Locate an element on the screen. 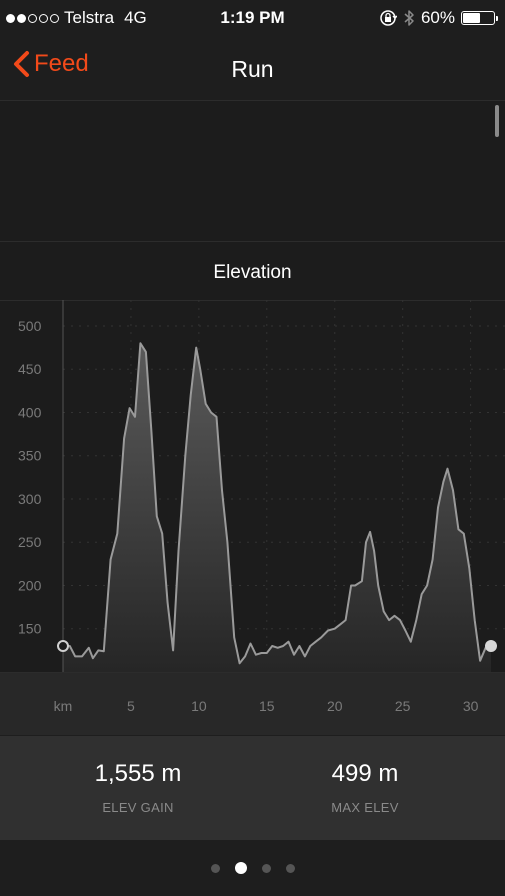 Image resolution: width=505 pixels, height=896 pixels. stat-max-elev: 499 m MAX ELEV is located at coordinates (365, 787).